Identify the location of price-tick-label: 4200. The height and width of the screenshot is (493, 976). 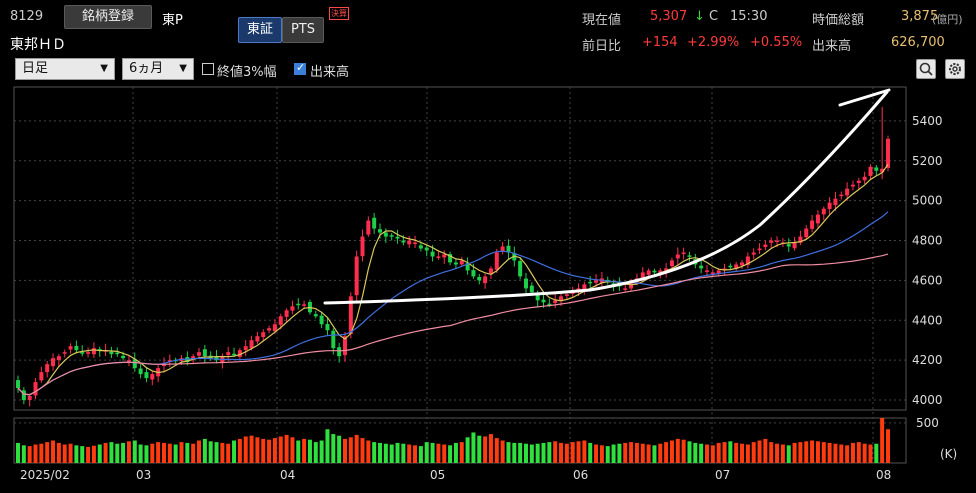
(927, 360).